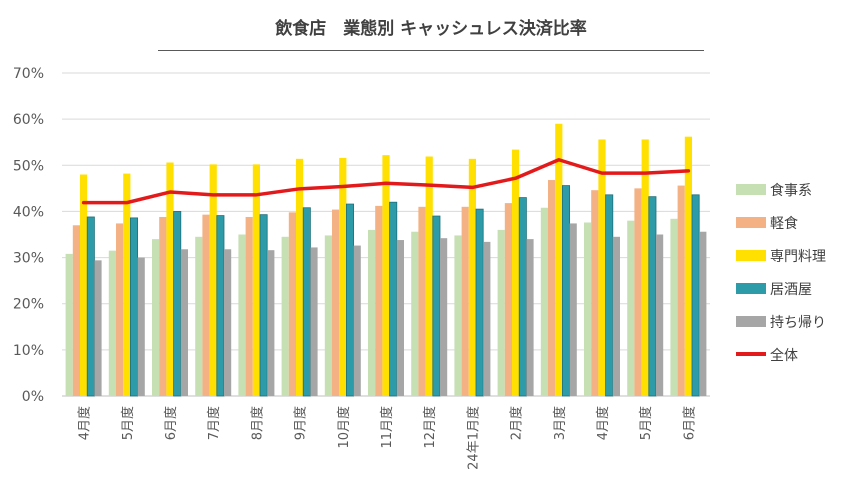  I want to click on y-tick-label: 50%, so click(28, 166).